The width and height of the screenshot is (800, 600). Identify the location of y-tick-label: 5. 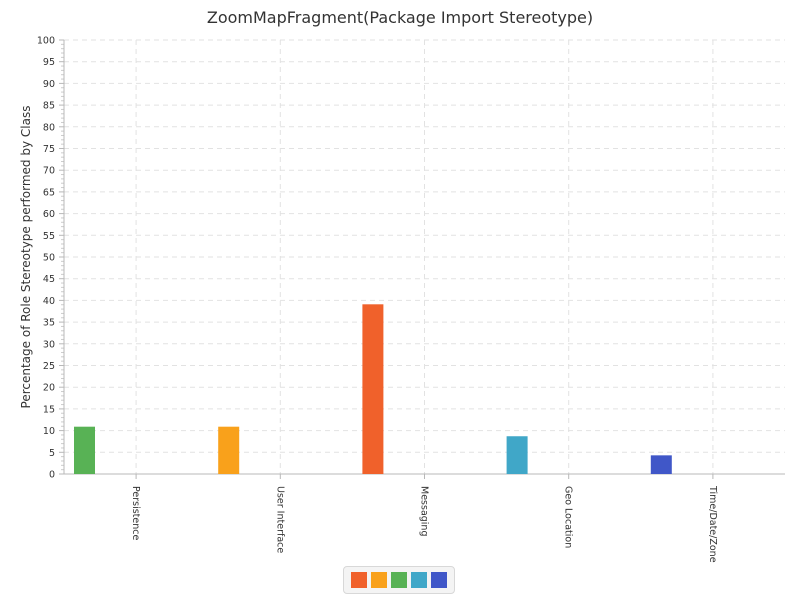
(52, 453).